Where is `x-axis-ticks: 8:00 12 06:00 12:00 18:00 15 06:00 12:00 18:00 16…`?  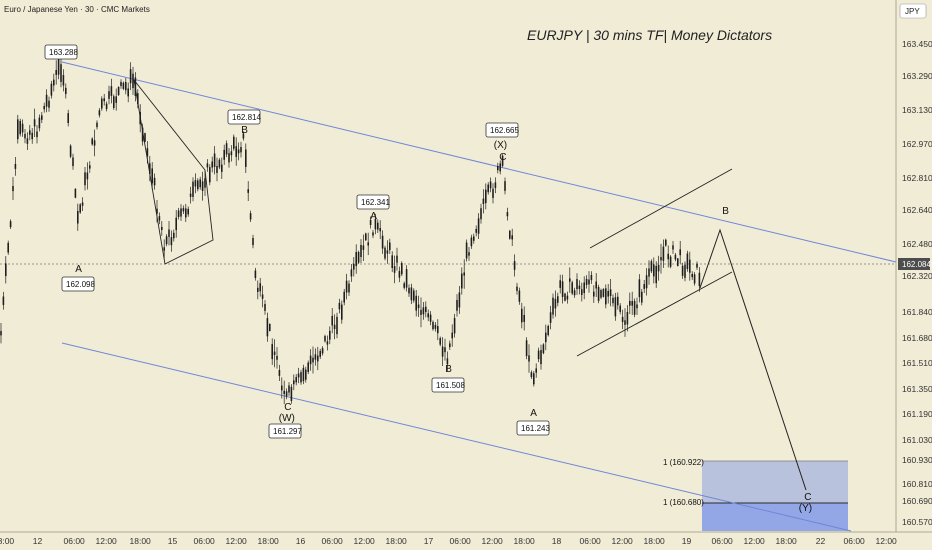 x-axis-ticks: 8:00 12 06:00 12:00 18:00 15 06:00 12:00 18:00 16… is located at coordinates (448, 541).